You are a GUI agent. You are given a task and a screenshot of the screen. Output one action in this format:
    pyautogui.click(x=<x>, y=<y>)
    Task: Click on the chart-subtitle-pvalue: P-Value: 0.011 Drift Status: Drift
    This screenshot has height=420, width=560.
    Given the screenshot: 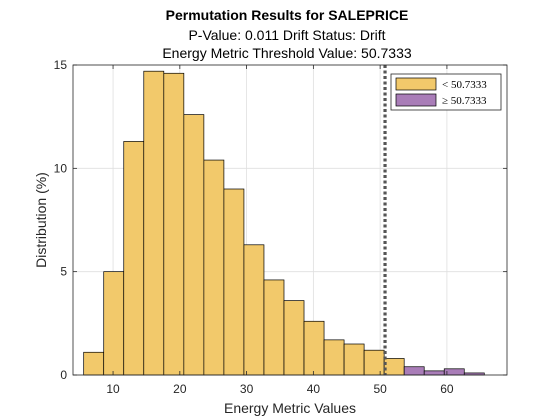 What is the action you would take?
    pyautogui.click(x=286, y=35)
    